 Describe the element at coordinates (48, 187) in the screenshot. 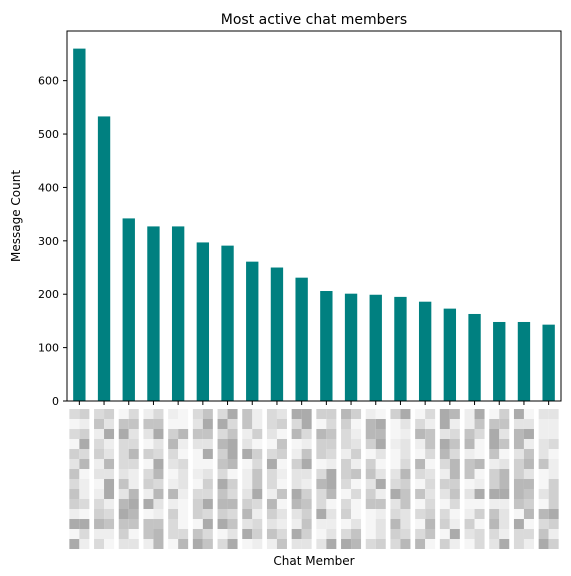

I see `y-tick-label: 400` at that location.